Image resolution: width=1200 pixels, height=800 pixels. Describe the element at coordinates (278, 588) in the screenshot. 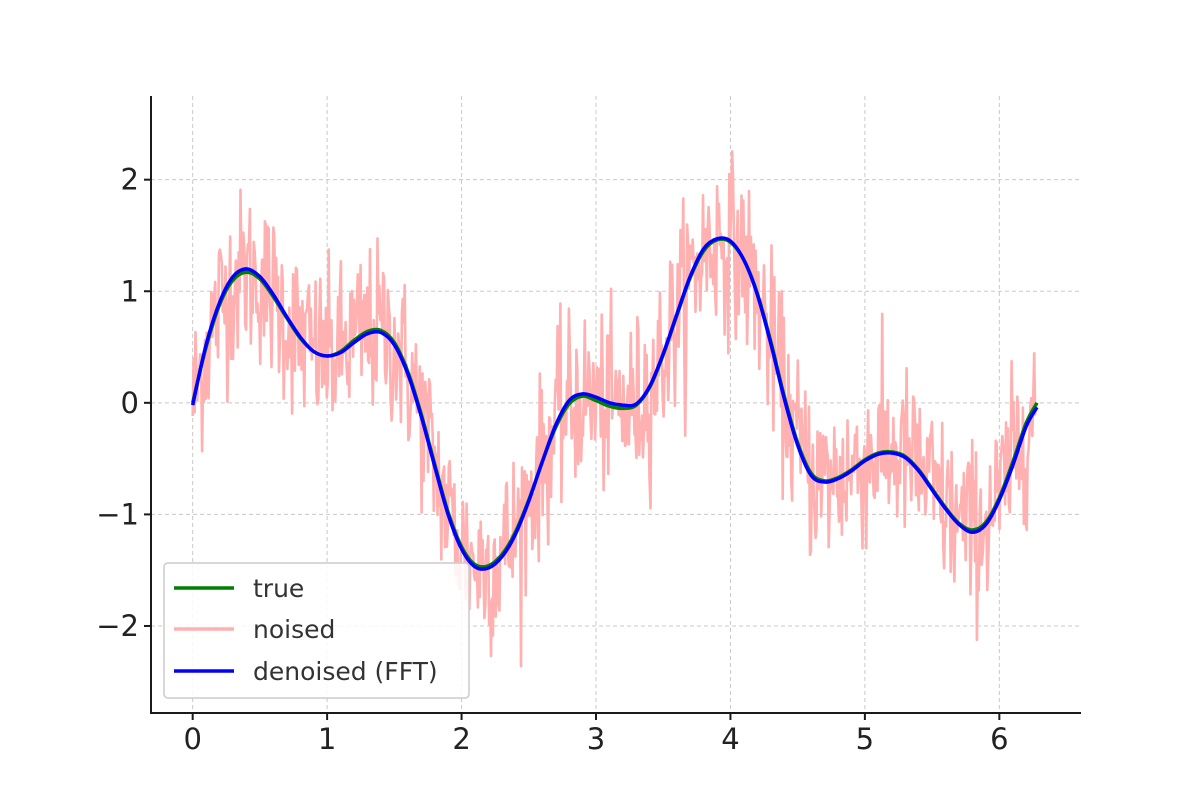

I see `legend-label-true: true` at that location.